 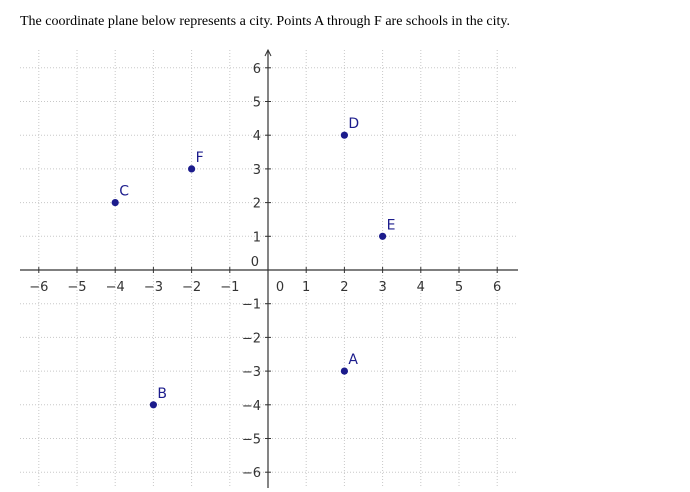 I want to click on x-tick-label: 3, so click(x=382, y=287).